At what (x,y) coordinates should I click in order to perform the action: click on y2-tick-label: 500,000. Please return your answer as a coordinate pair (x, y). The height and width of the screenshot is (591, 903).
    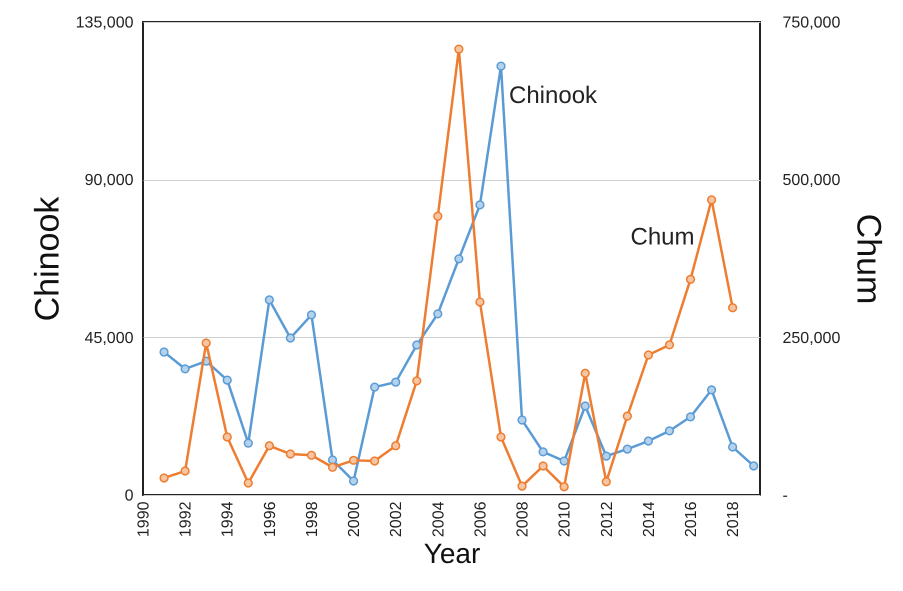
    Looking at the image, I should click on (811, 181).